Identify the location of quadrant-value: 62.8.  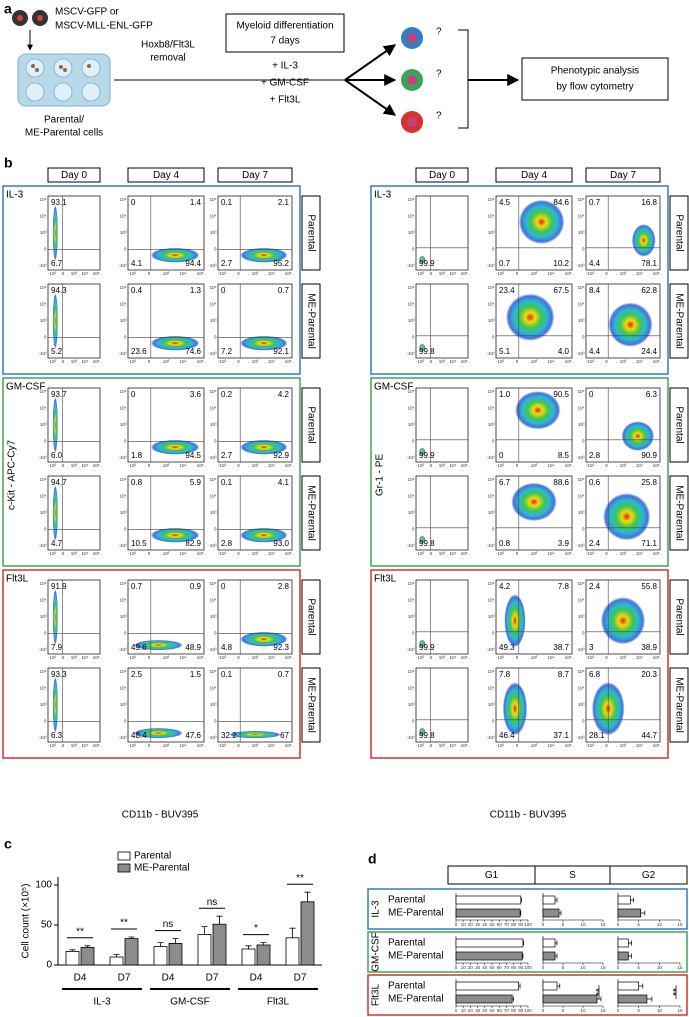
(649, 290).